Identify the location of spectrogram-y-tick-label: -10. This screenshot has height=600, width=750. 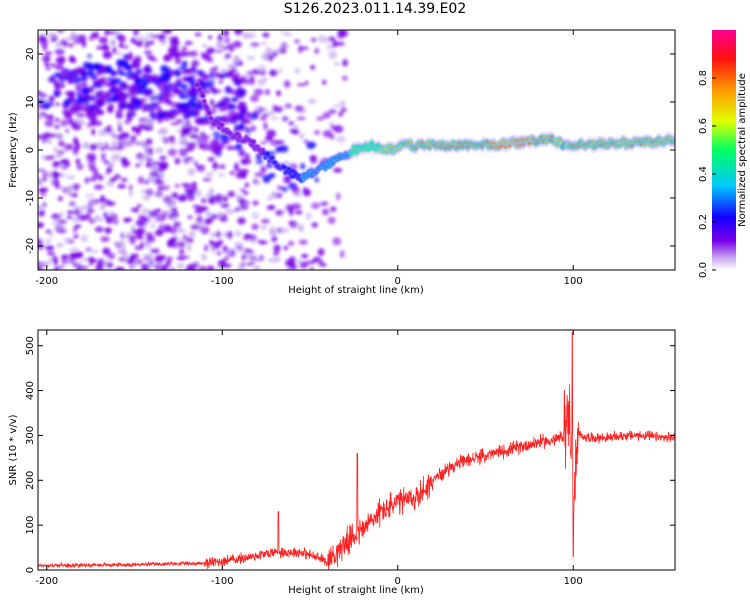
(30, 198).